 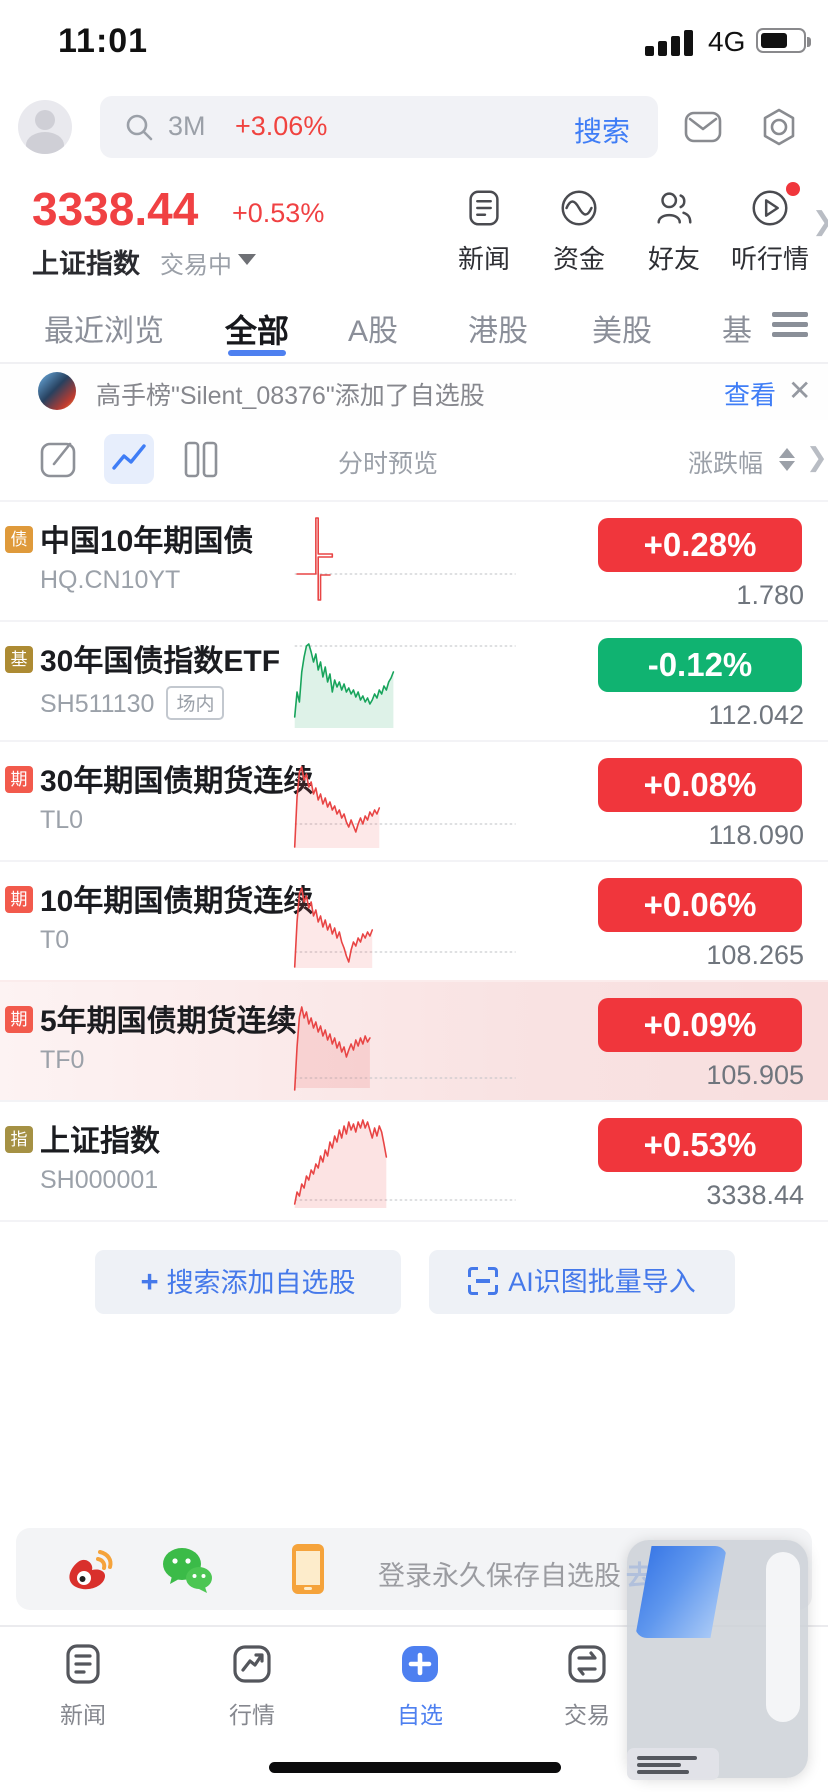 I want to click on tab-a-share: A股, so click(x=373, y=331).